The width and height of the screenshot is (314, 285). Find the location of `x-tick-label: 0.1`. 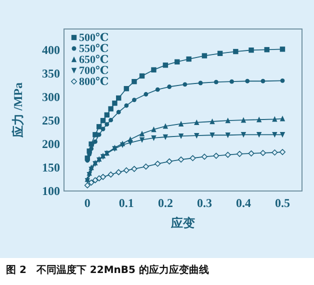

x-tick-label: 0.1 is located at coordinates (126, 203).